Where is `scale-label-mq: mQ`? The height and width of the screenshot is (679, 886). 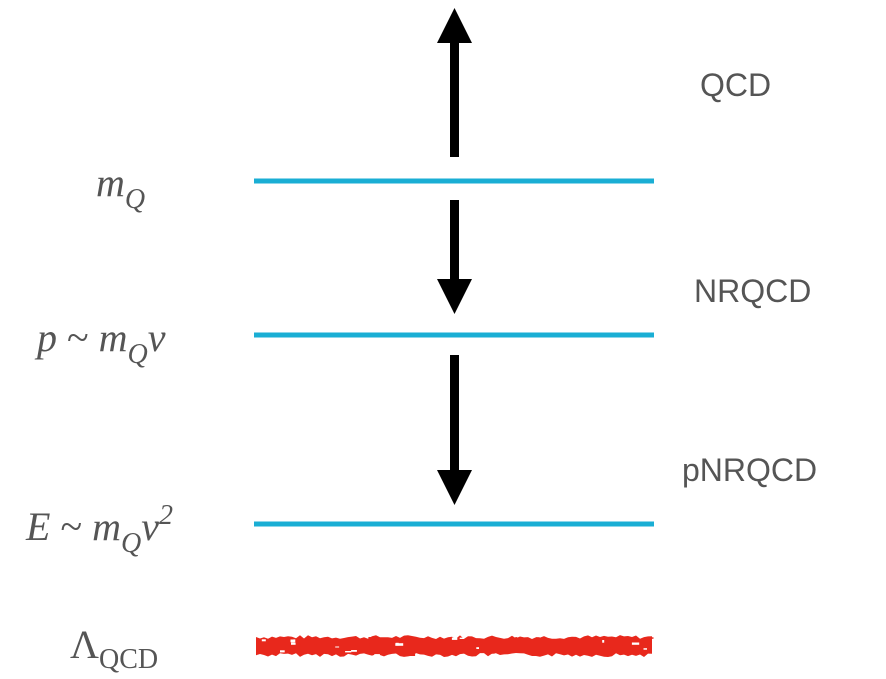 scale-label-mq: mQ is located at coordinates (120, 187).